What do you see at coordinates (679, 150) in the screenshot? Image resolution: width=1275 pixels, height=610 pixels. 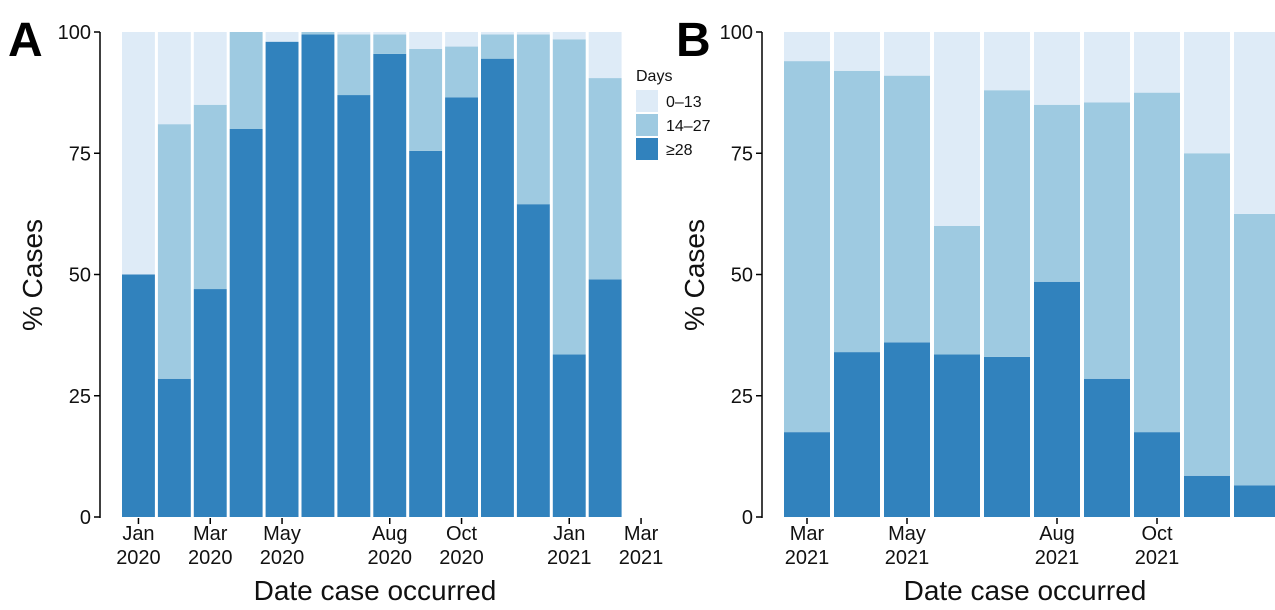 I see `legend-label-28-plus: ≥28` at bounding box center [679, 150].